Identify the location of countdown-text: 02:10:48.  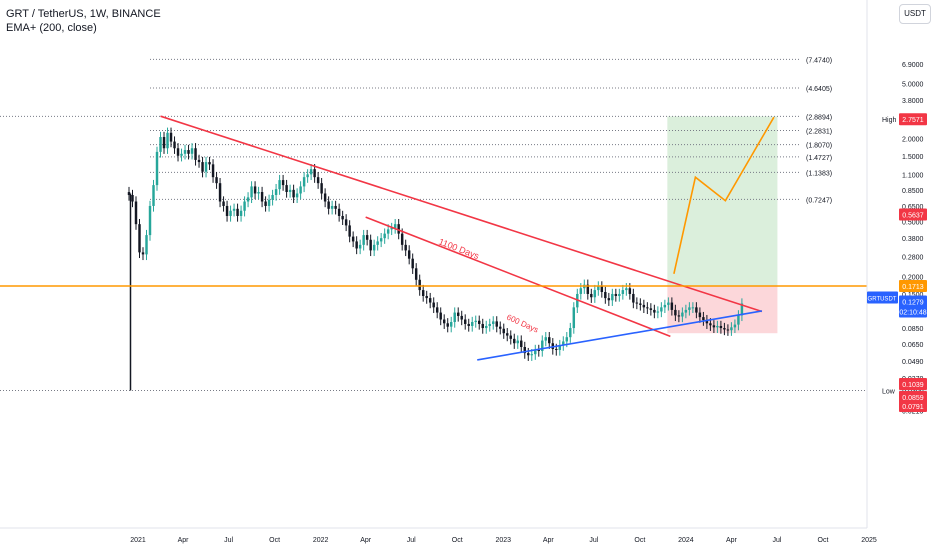
(912, 313).